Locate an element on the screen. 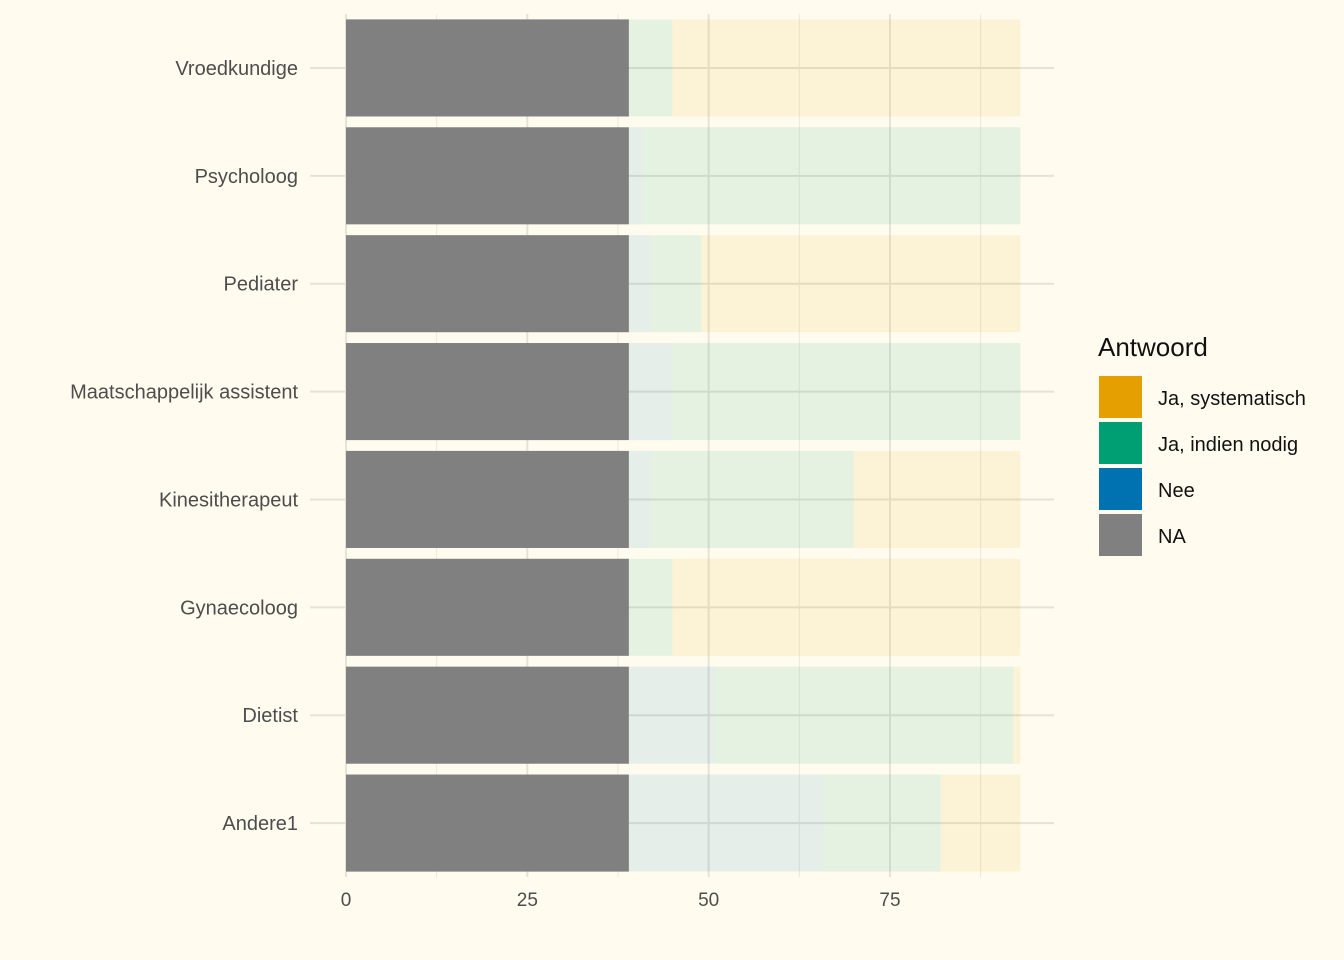 The image size is (1344, 960). legend-label-ja-systematisch: Ja, systematisch is located at coordinates (1232, 399).